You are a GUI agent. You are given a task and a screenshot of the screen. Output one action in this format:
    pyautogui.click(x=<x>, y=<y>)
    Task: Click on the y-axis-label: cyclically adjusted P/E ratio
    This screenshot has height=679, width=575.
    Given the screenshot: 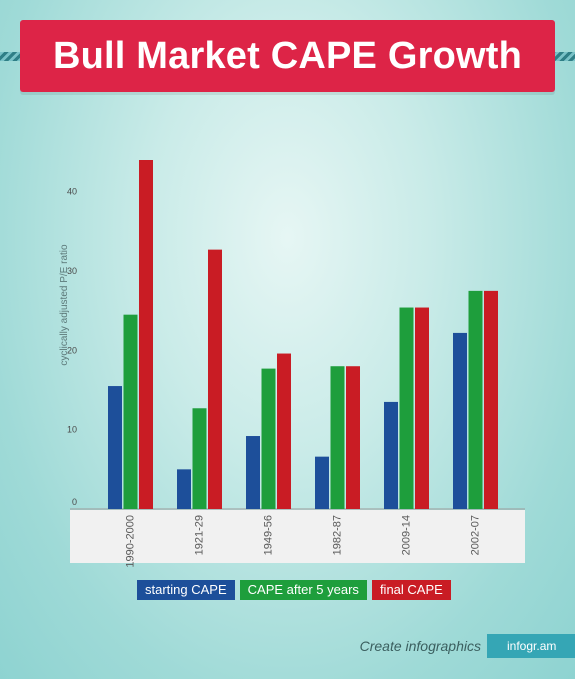 What is the action you would take?
    pyautogui.click(x=64, y=305)
    